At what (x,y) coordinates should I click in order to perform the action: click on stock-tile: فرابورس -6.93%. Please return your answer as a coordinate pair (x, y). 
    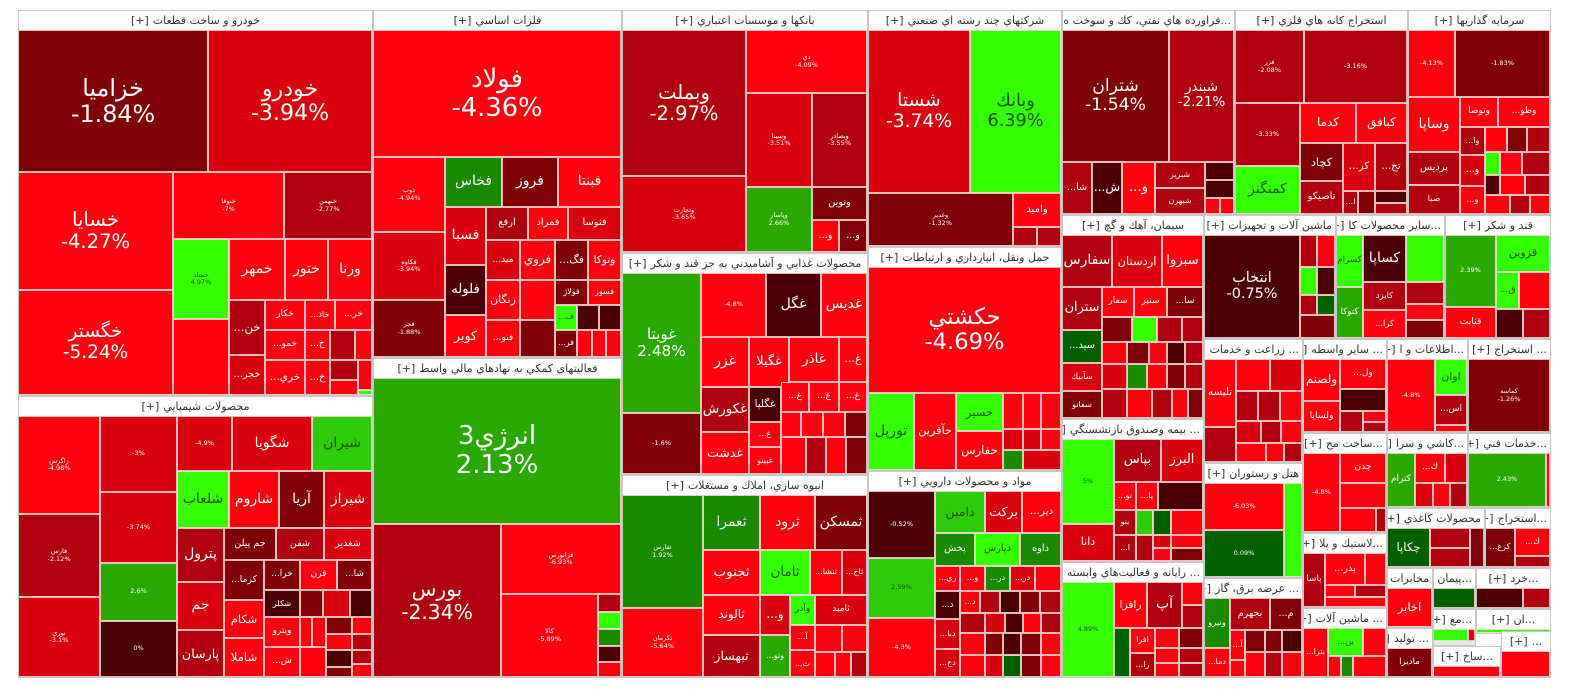
    Looking at the image, I should click on (561, 559).